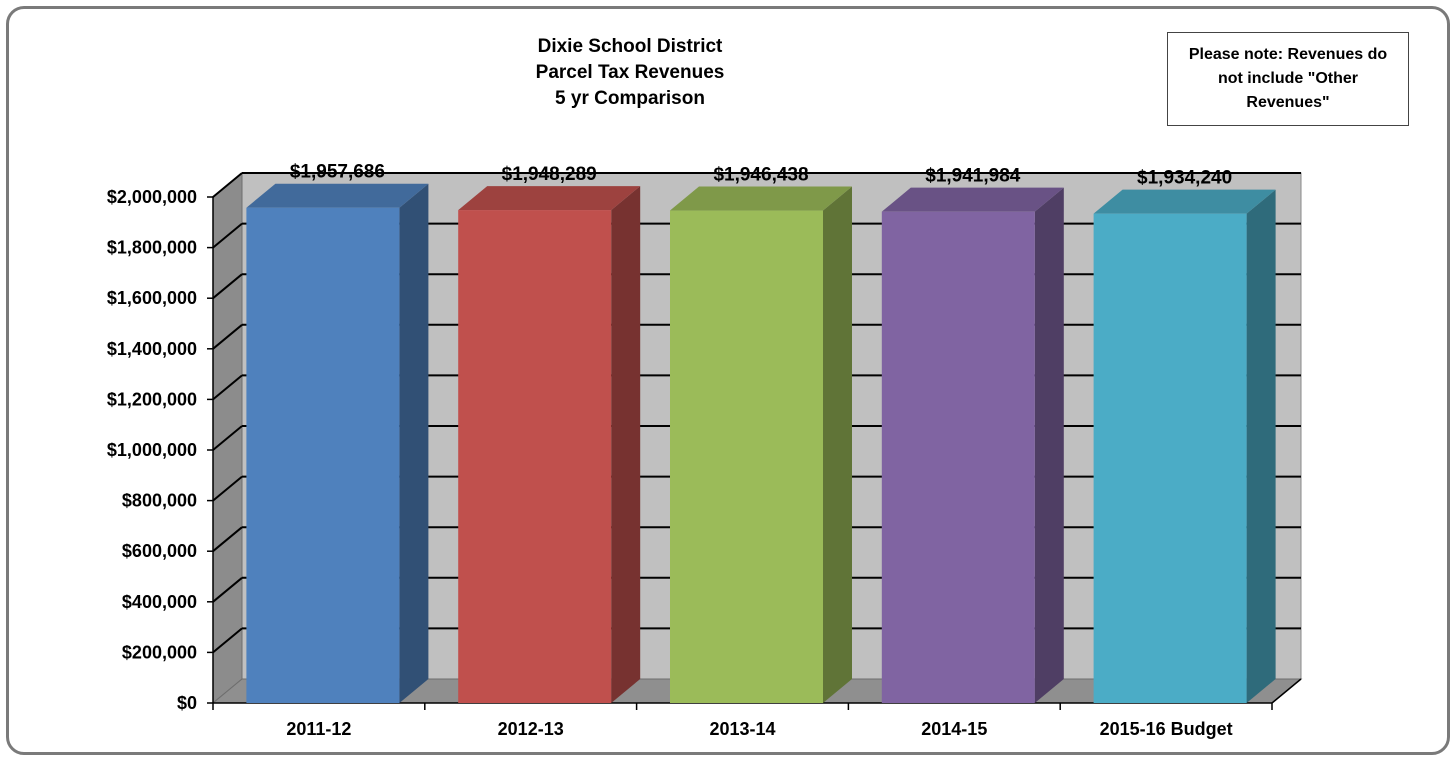 The height and width of the screenshot is (761, 1456). Describe the element at coordinates (159, 501) in the screenshot. I see `y-tick-label: $800,000` at that location.